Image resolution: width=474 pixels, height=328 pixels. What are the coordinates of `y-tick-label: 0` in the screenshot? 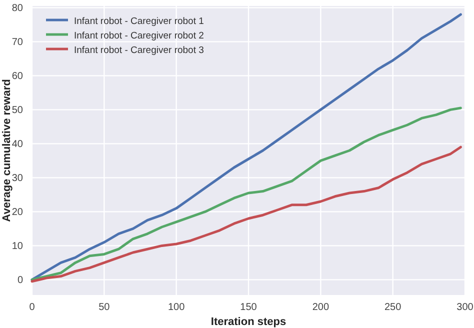 It's located at (20, 280).